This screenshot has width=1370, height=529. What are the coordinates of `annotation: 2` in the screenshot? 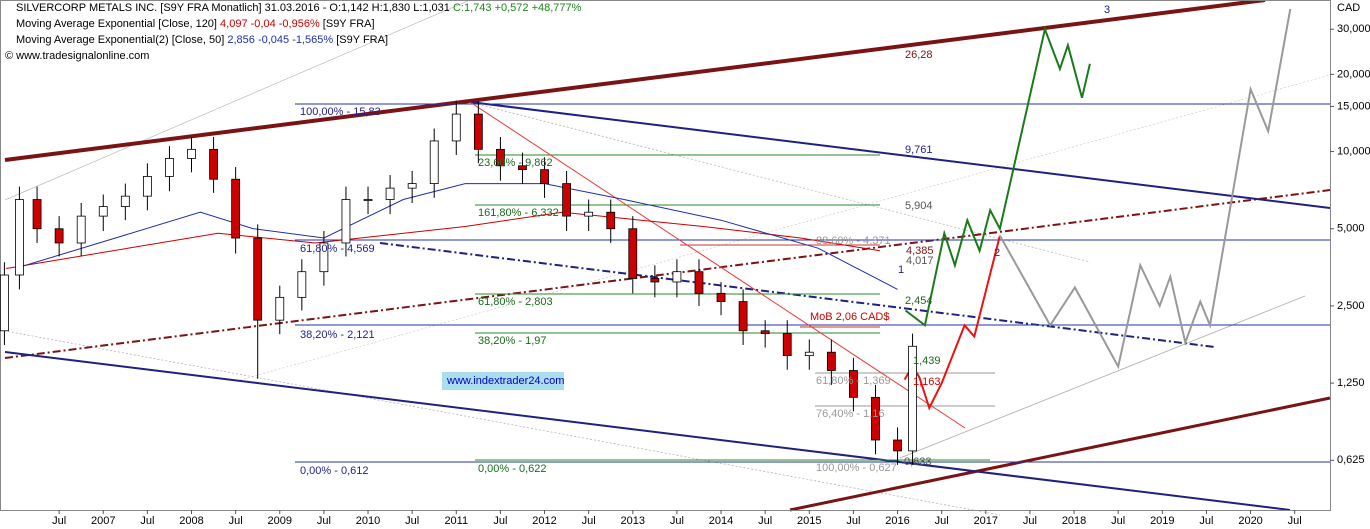 It's located at (997, 253).